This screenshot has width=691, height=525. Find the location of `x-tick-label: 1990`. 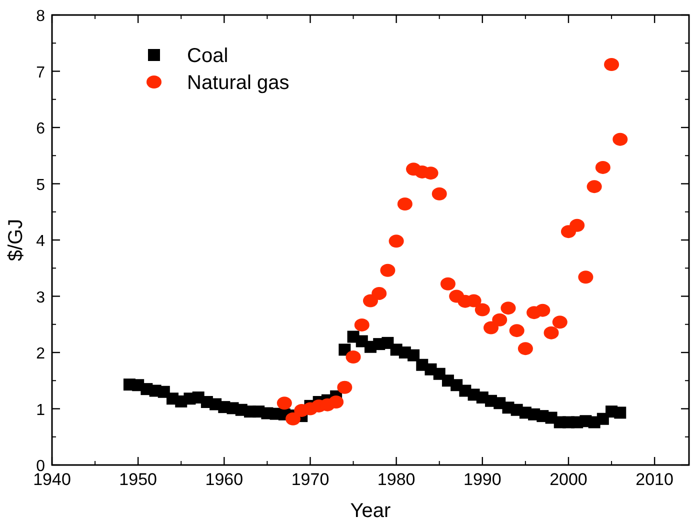

x-tick-label: 1990 is located at coordinates (482, 479).